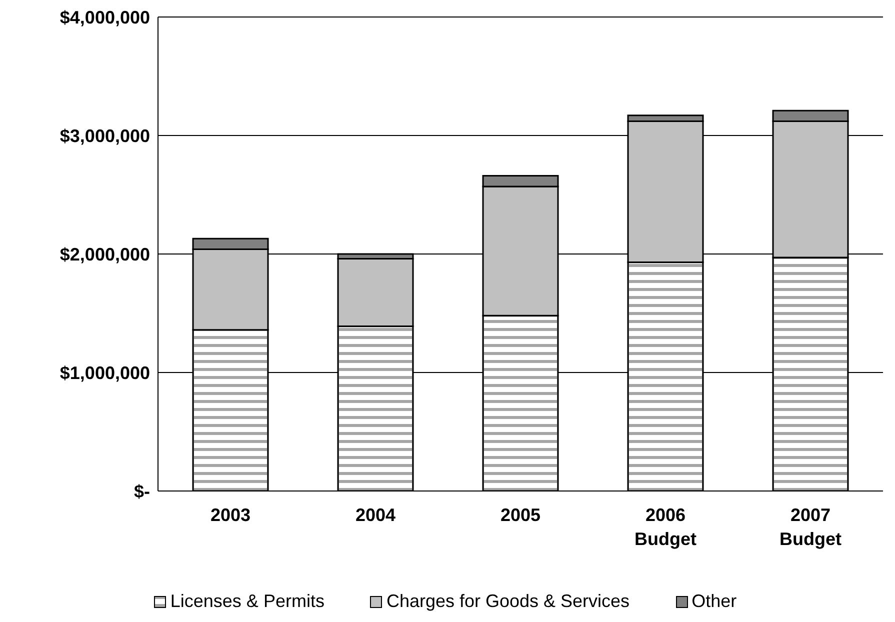  Describe the element at coordinates (105, 17) in the screenshot. I see `y-tick-label: $4,000,000` at that location.